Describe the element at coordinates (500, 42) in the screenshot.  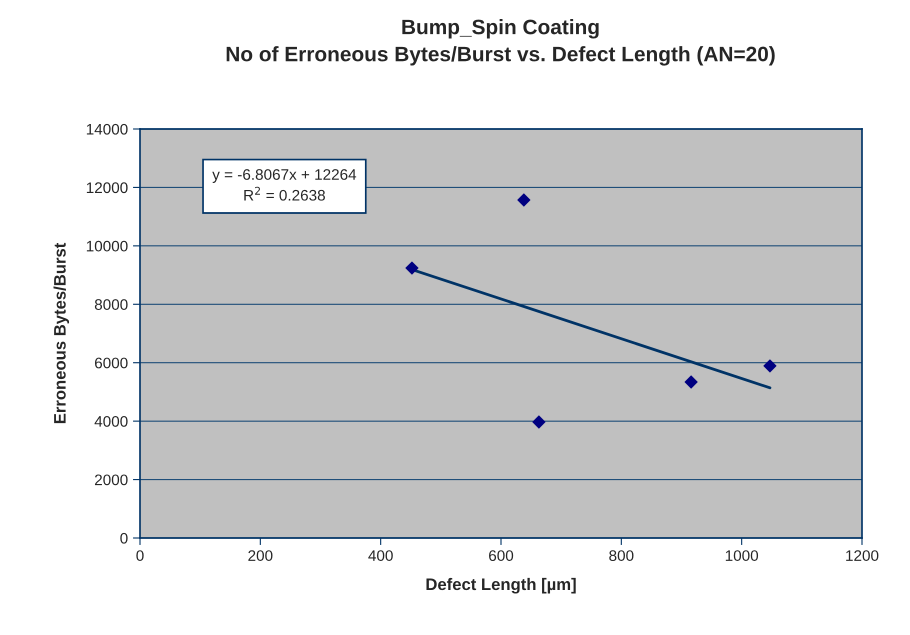
I see `chart-title: Bump_Spin Coating No of Erroneous Bytes/Burst vs. Defect Length (AN=20)` at that location.